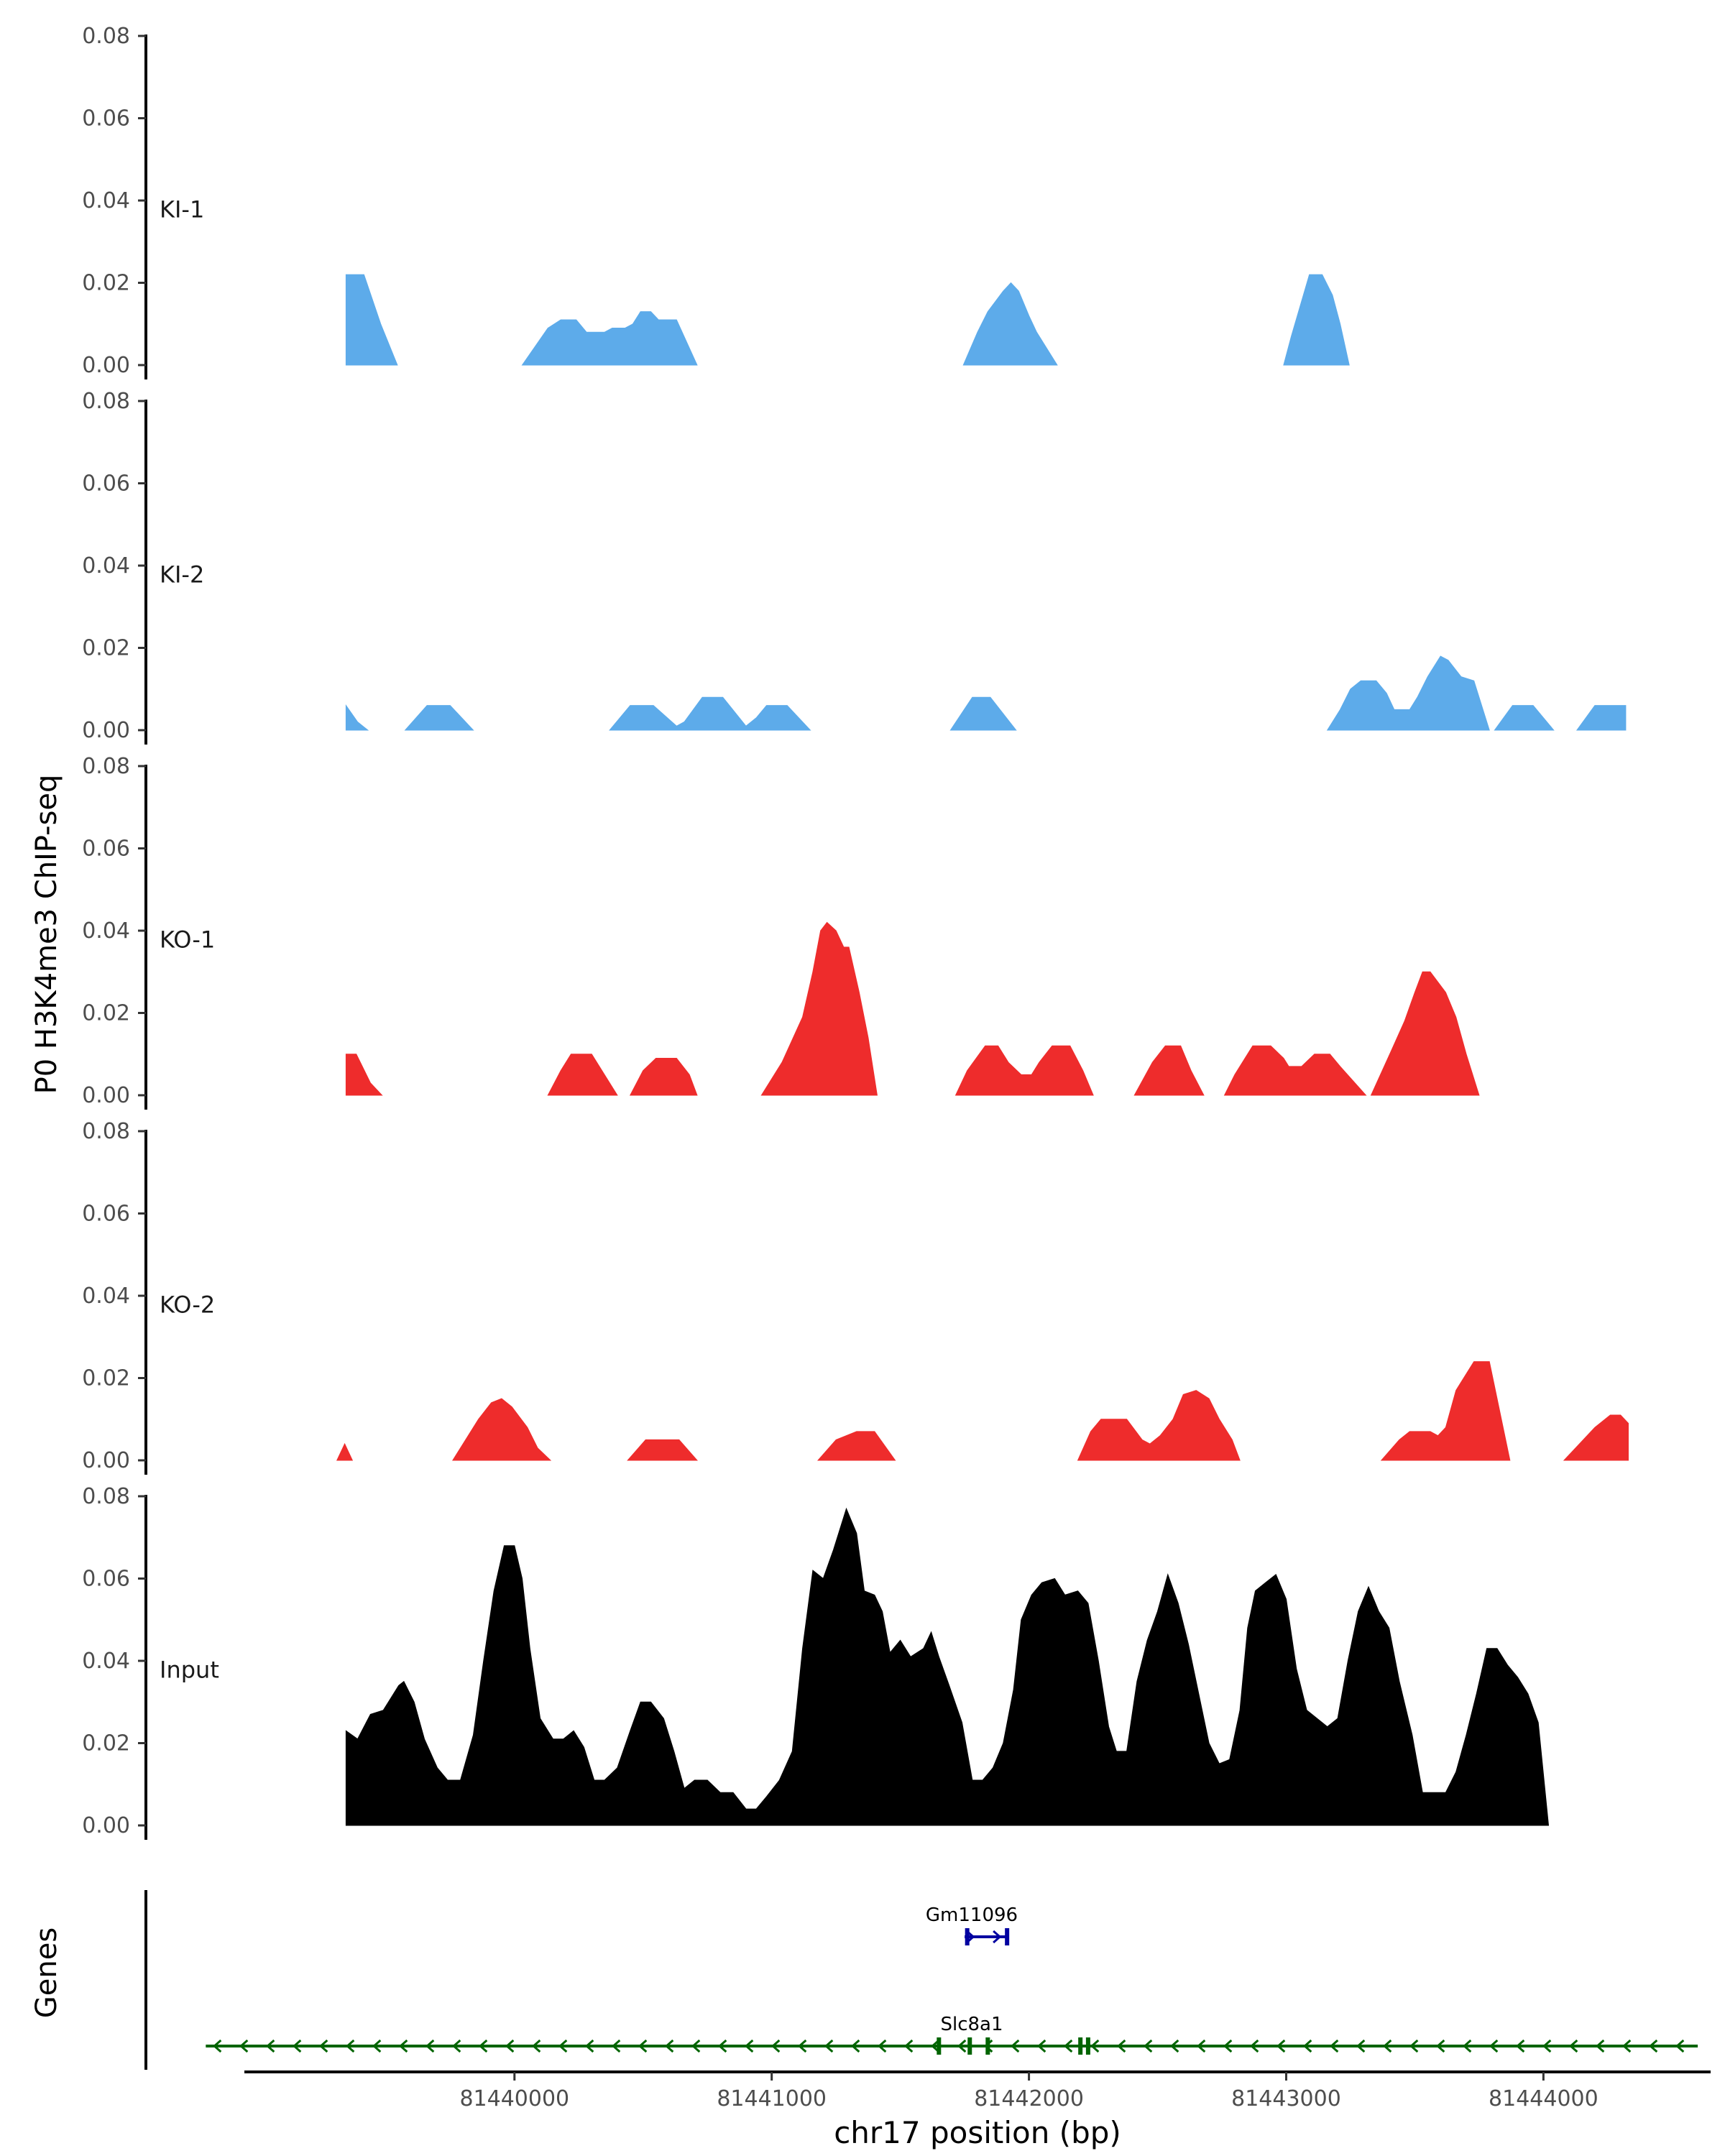 The width and height of the screenshot is (1725, 2156). What do you see at coordinates (952, 1979) in the screenshot?
I see `gene-models: Gm11096 Slc8a1` at bounding box center [952, 1979].